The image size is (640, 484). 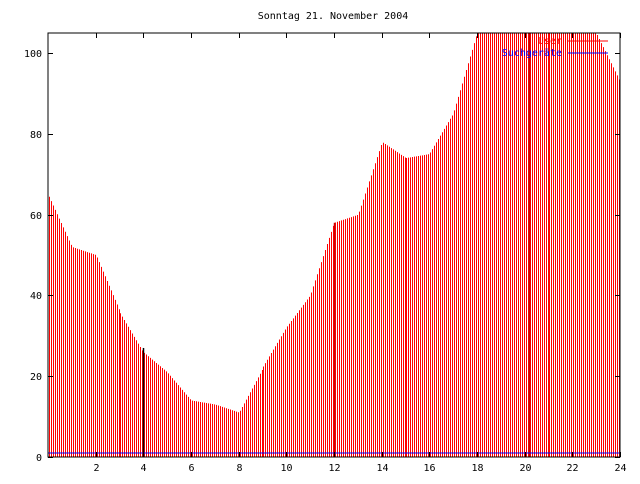 I want to click on y-tick-label: 100, so click(x=33, y=54).